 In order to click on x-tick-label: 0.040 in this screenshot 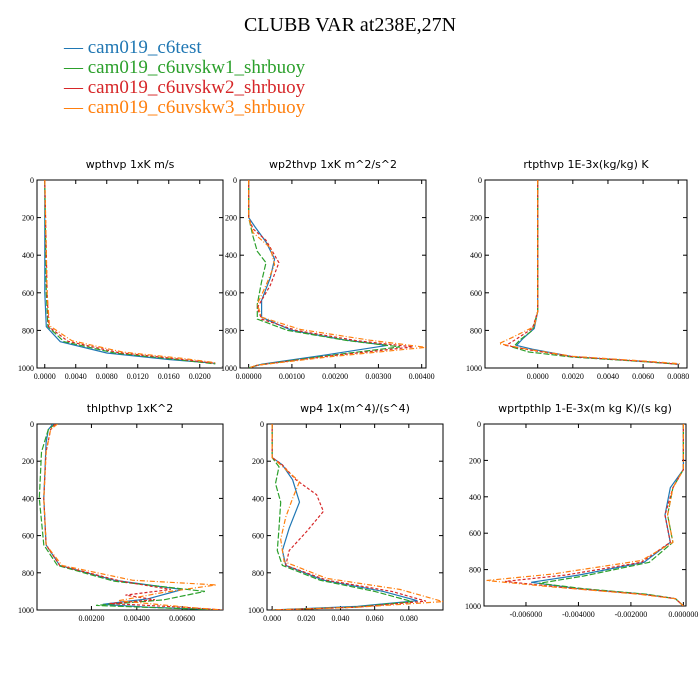, I will do `click(340, 618)`.